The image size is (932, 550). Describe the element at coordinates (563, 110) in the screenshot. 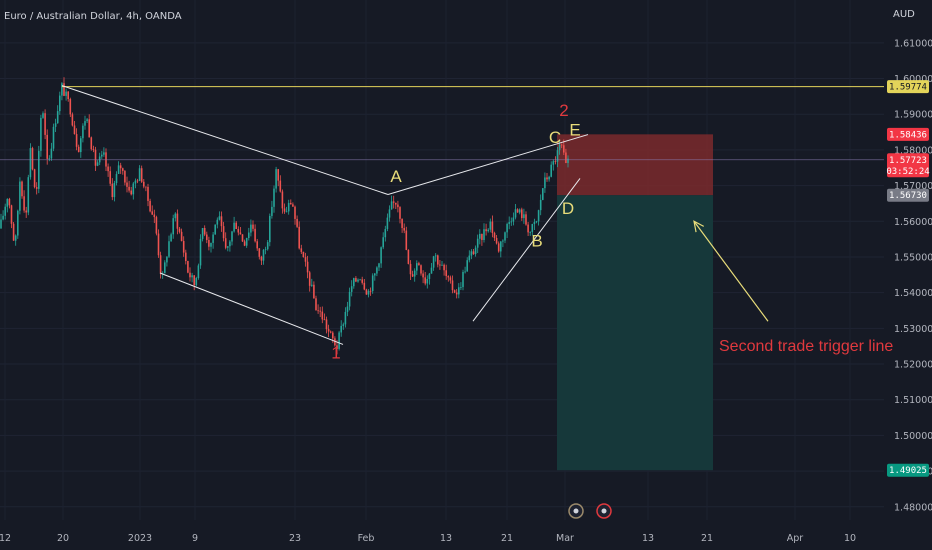

I see `wave-label-2: 2` at that location.